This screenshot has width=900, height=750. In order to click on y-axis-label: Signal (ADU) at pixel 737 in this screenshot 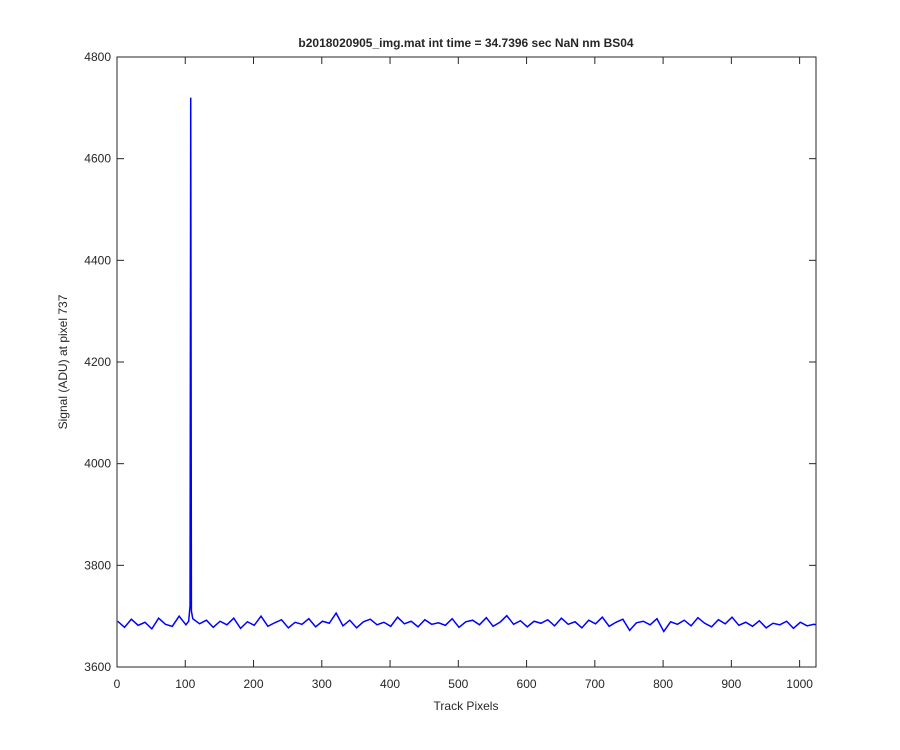, I will do `click(63, 361)`.